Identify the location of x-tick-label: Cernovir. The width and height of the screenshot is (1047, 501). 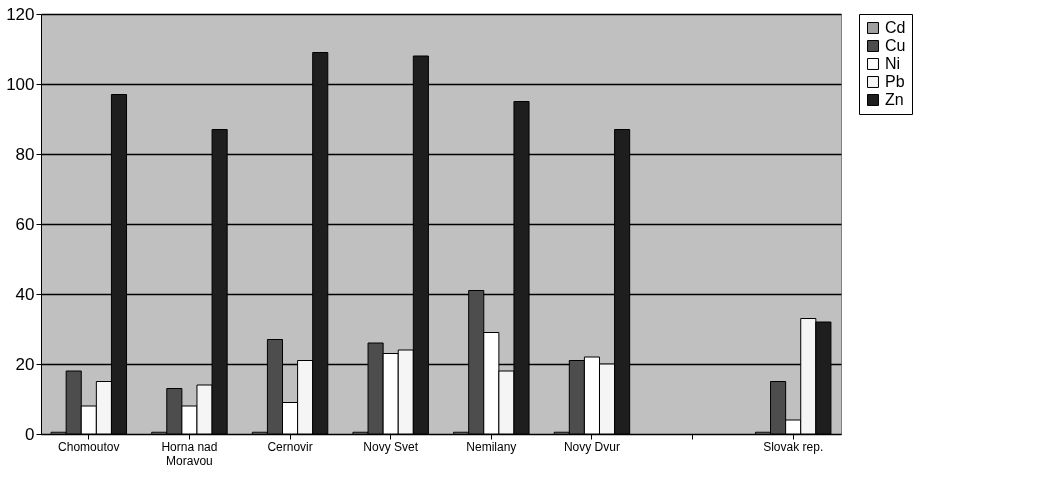
(290, 446).